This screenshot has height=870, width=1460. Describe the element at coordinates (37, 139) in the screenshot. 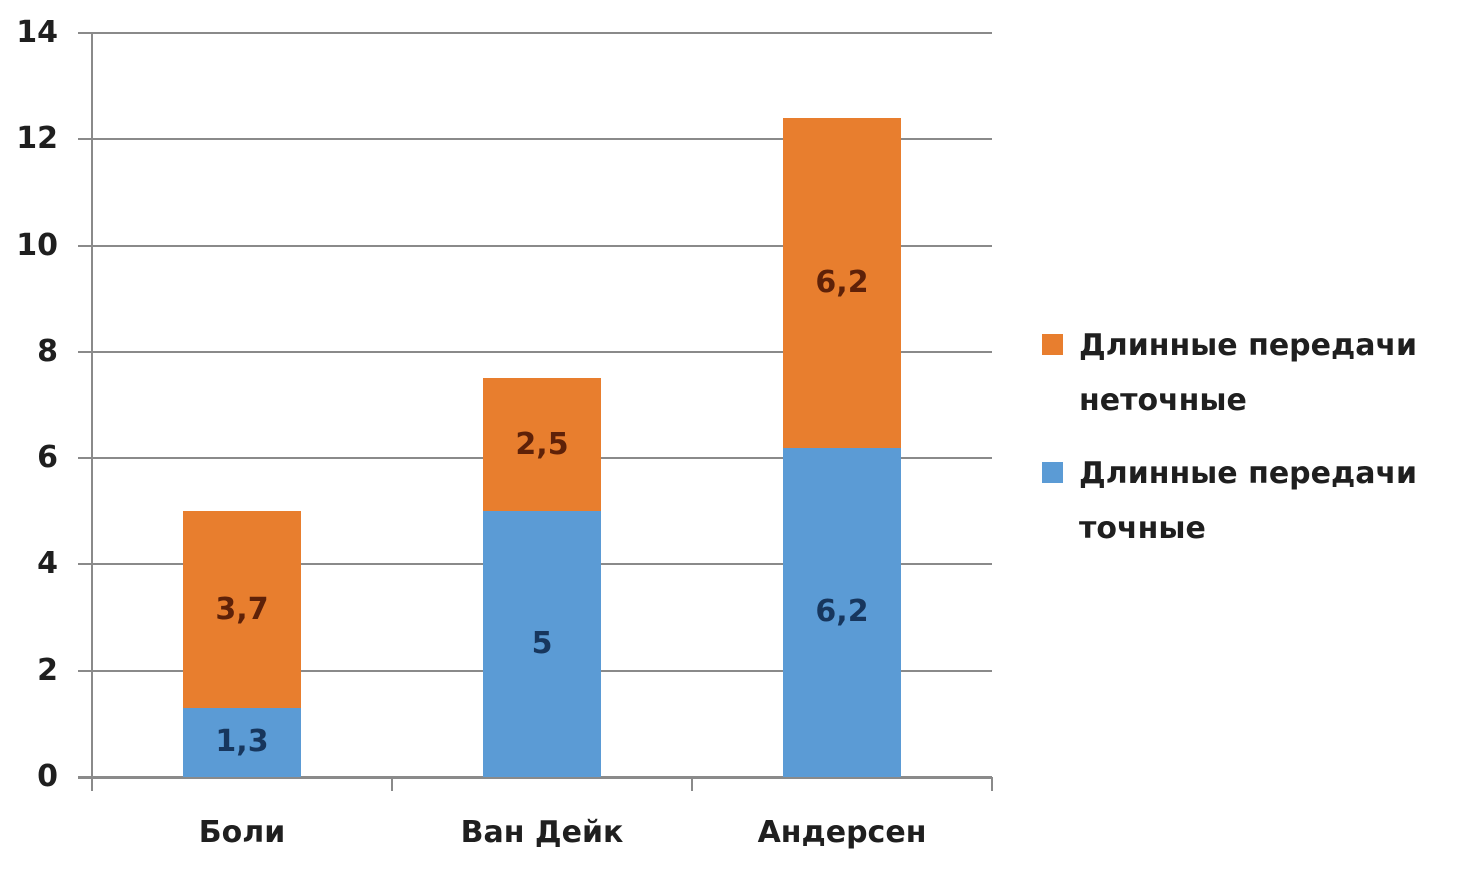

I see `y-axis-tick-label: 12` at that location.